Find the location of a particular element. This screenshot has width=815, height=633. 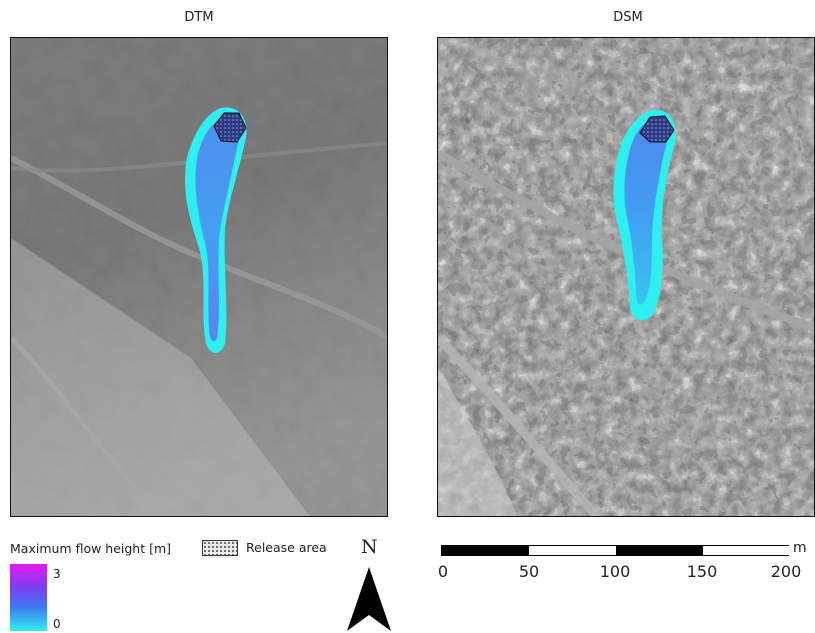

colorbar-max-label: 3 is located at coordinates (57, 574).